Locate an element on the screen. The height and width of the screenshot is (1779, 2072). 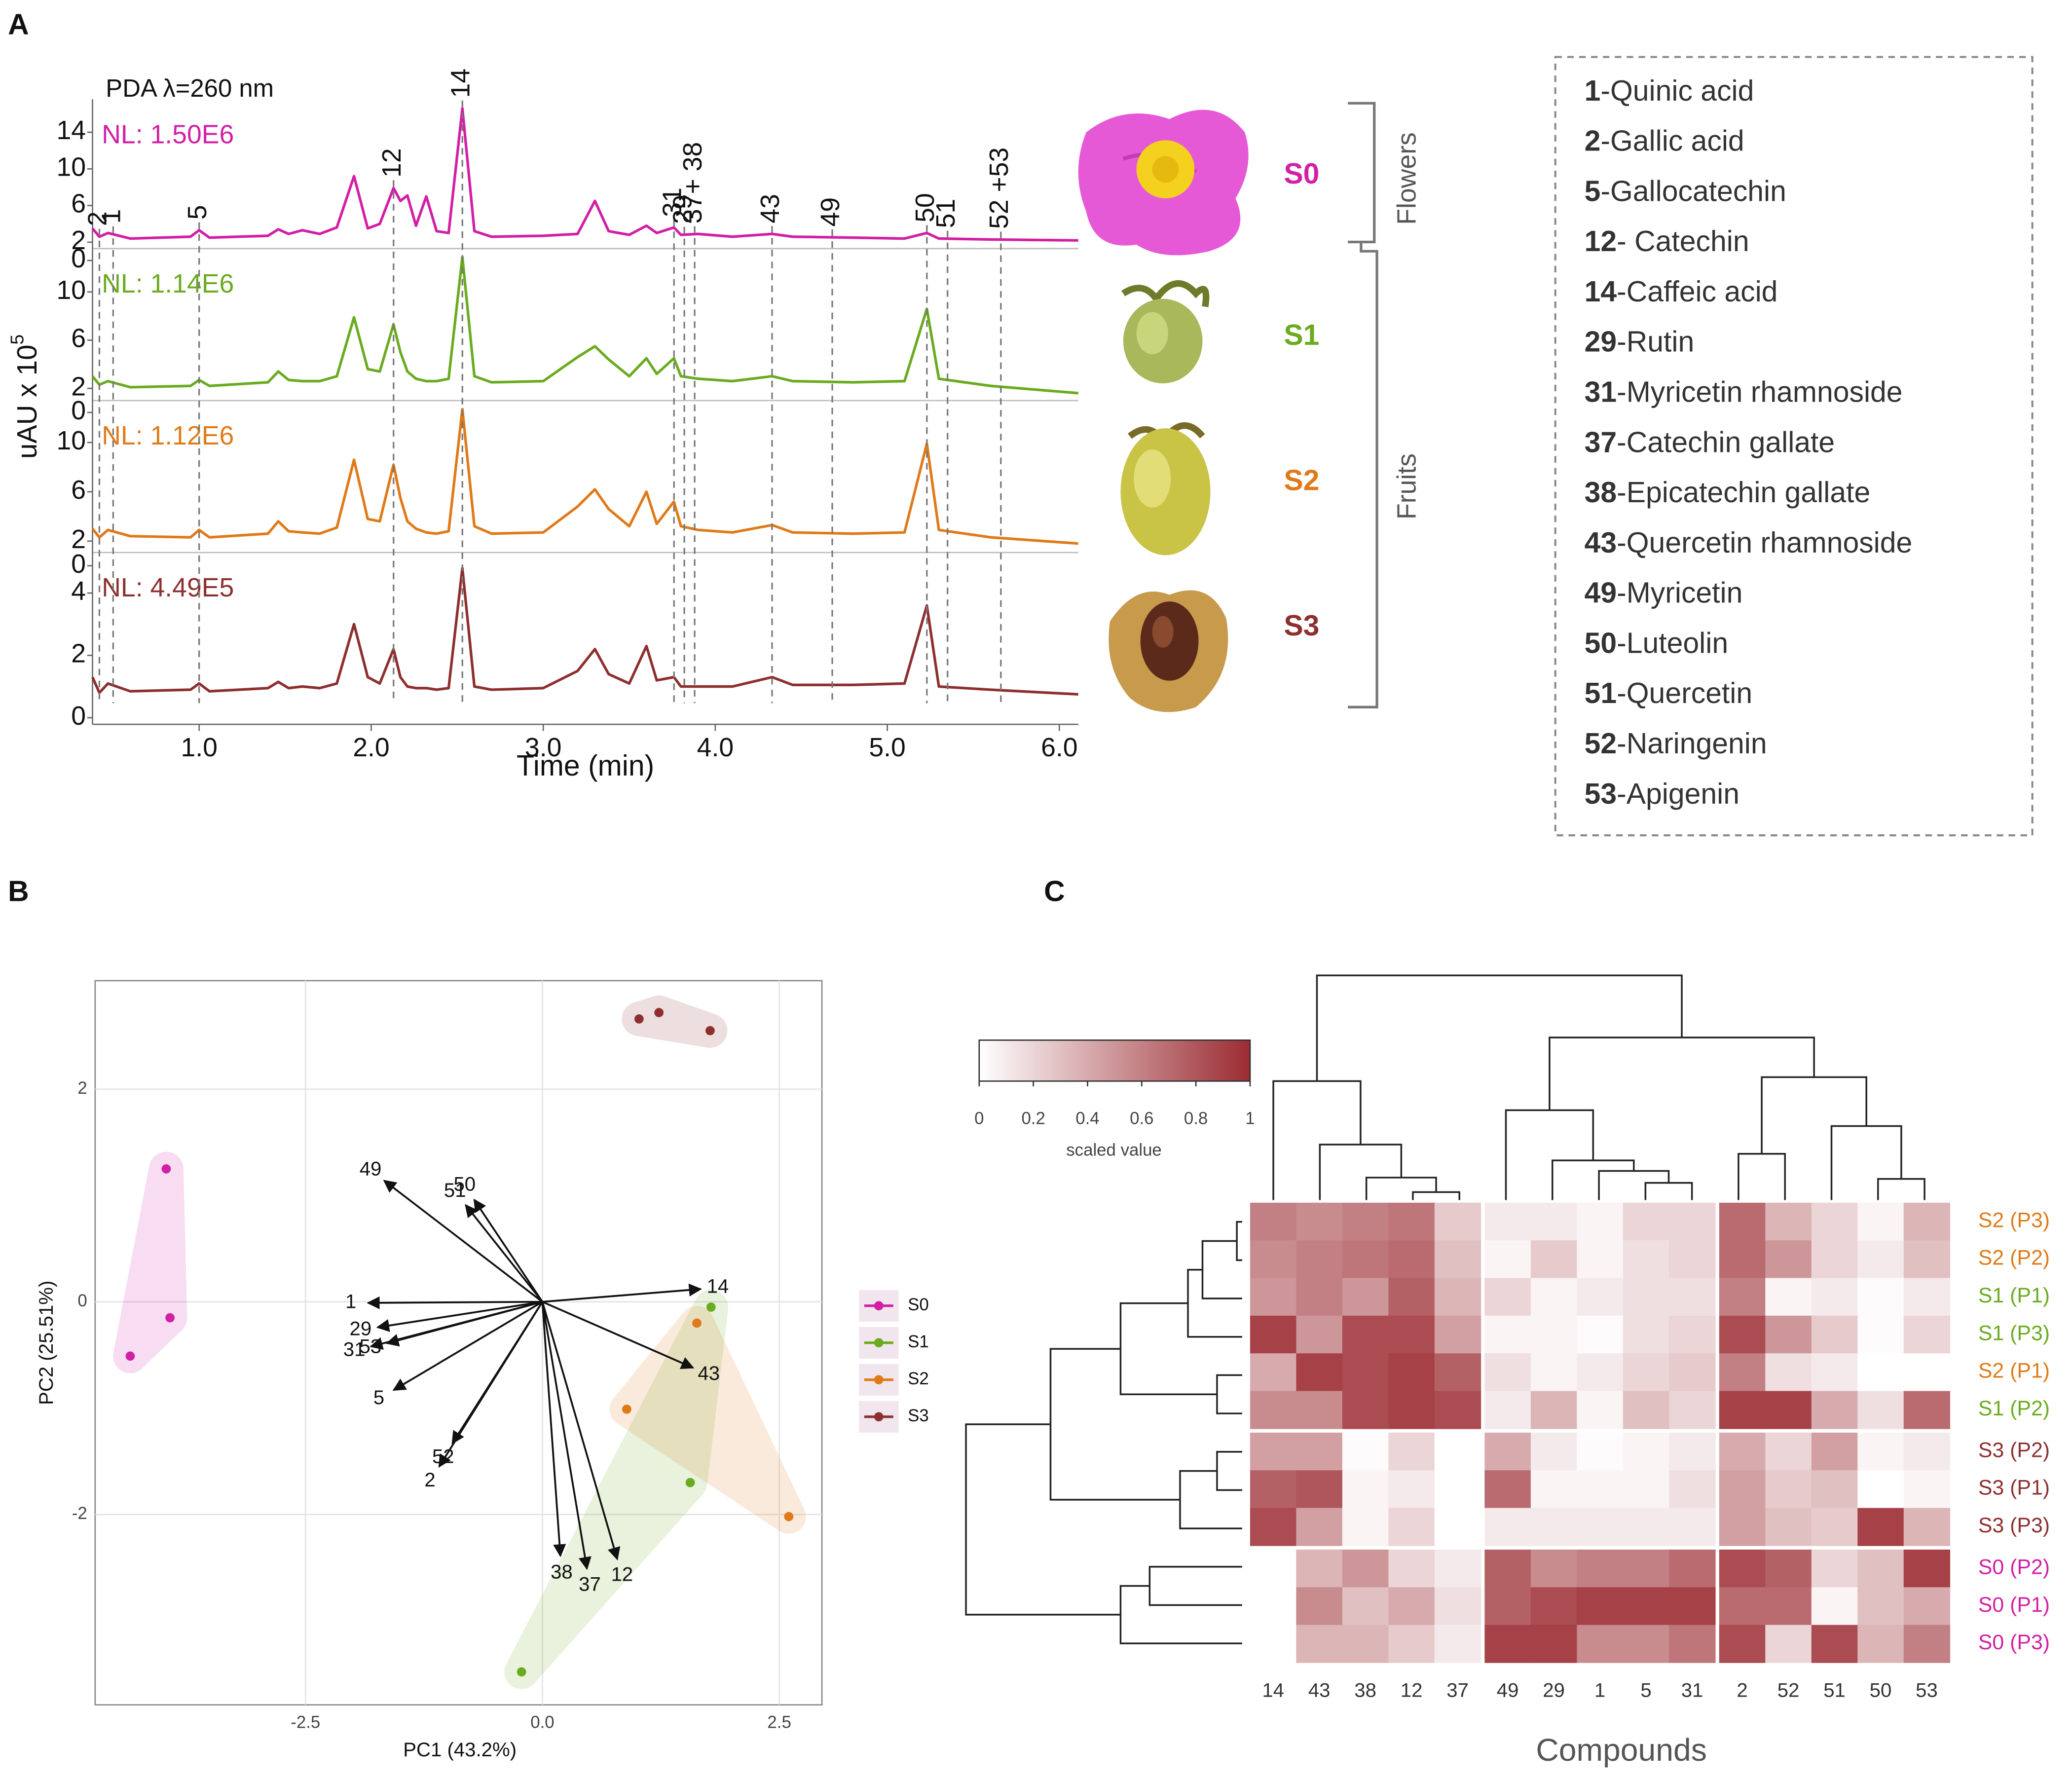
row-label: S3 (P1) is located at coordinates (2014, 1488).